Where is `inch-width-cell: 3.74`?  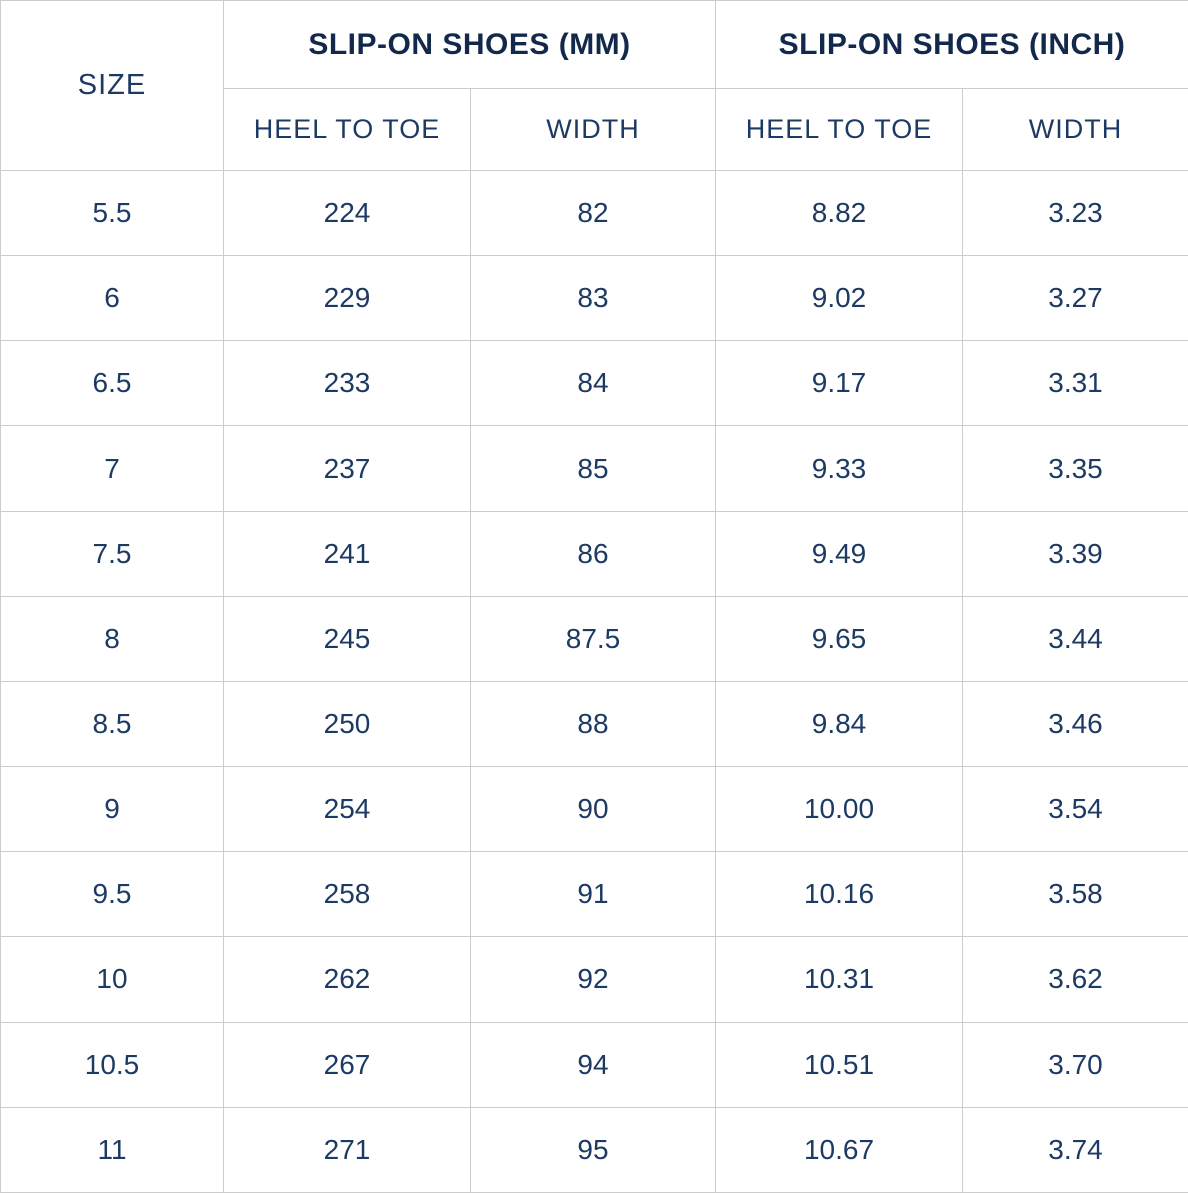
inch-width-cell: 3.74 is located at coordinates (1075, 1149).